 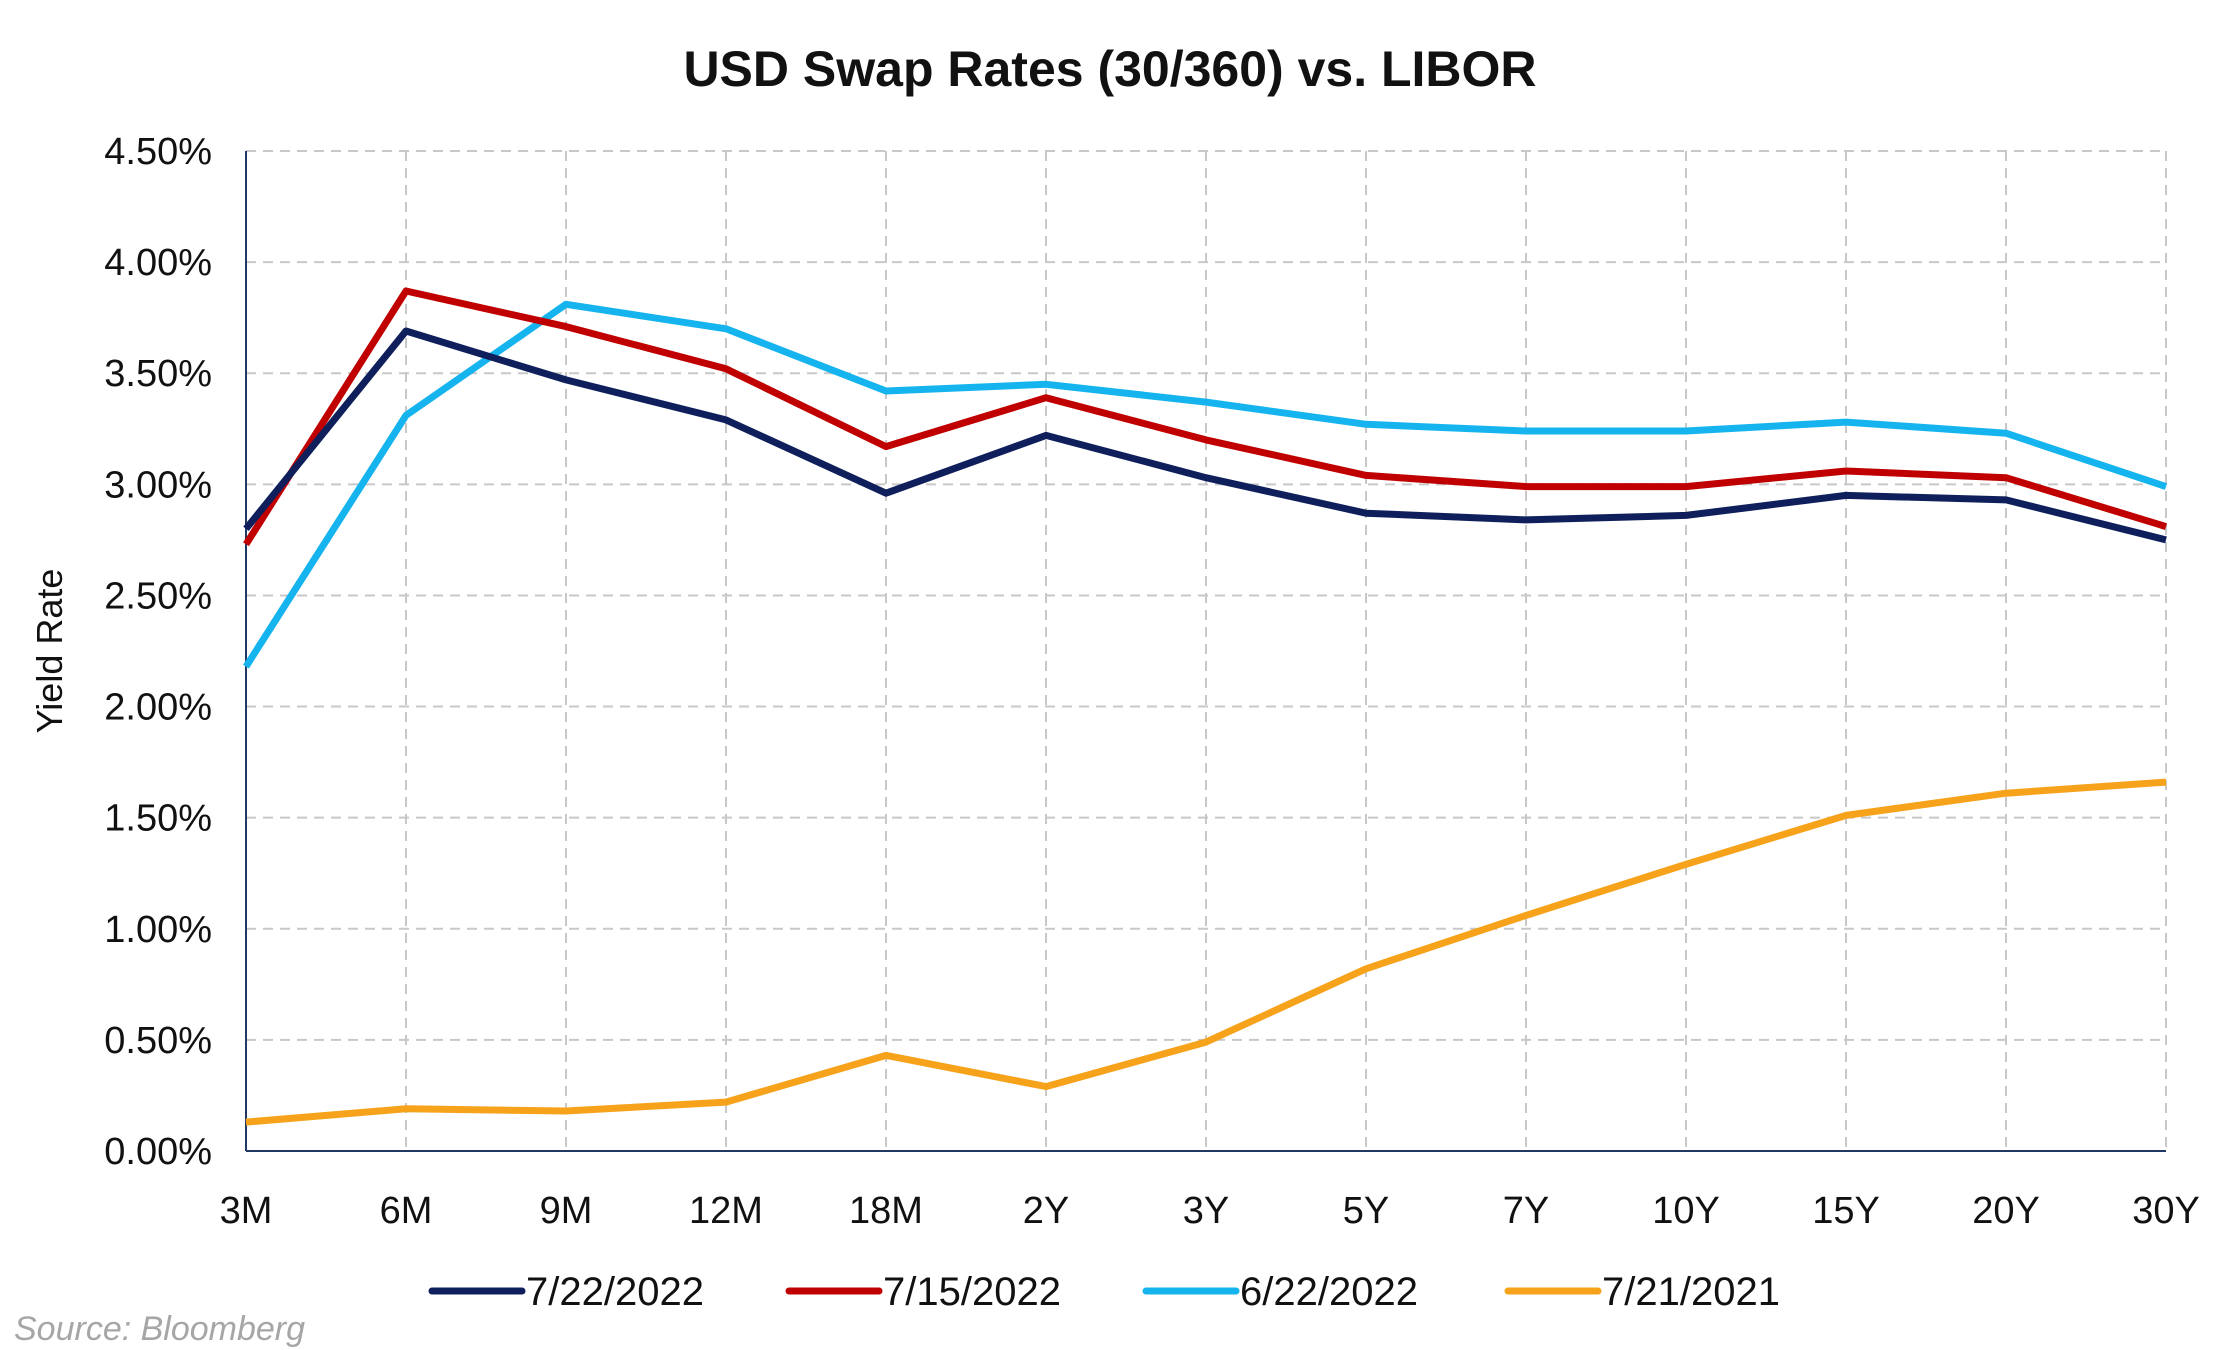 I want to click on y-tick-label: 0.50%, so click(x=158, y=1041).